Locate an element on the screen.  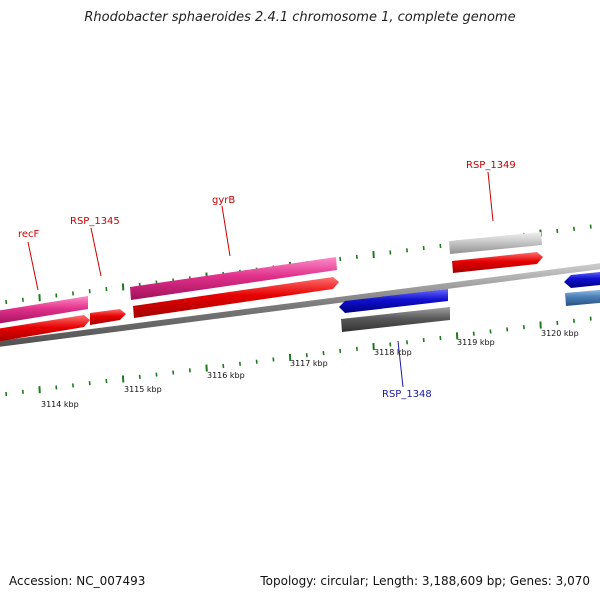
feature-rsp1349-lightgrey is located at coordinates (495, 243).